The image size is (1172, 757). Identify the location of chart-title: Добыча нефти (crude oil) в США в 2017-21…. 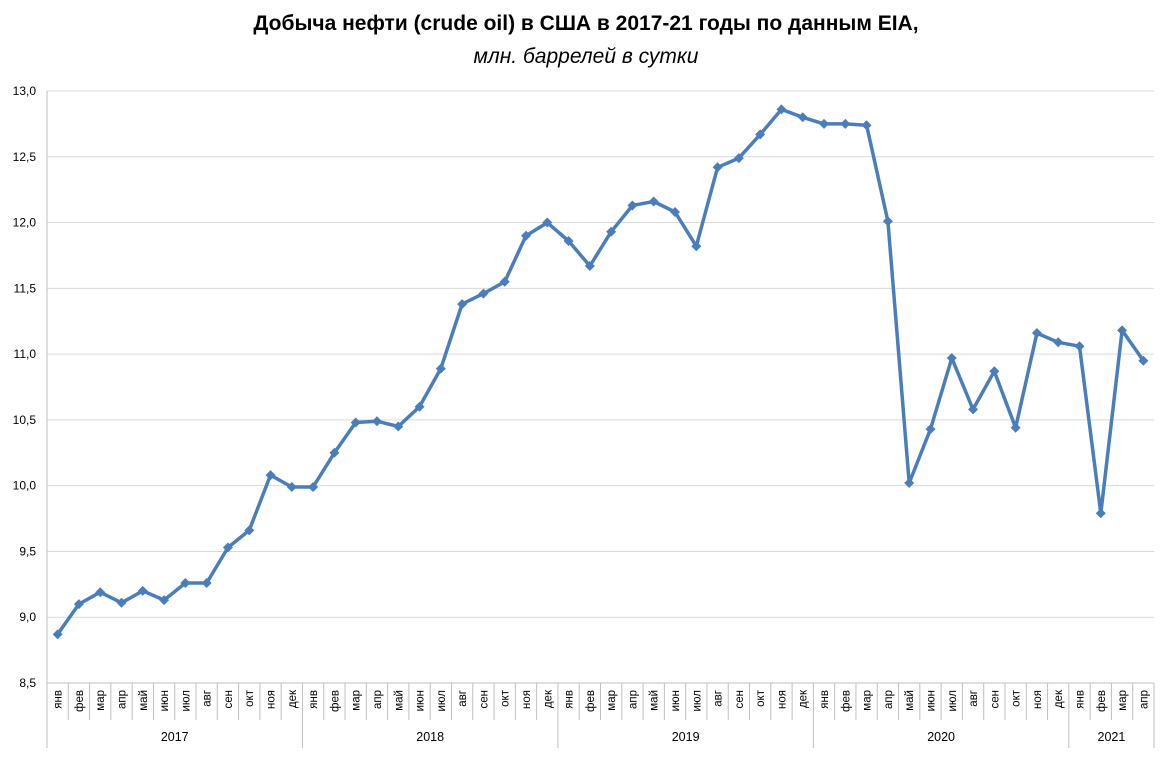
(586, 23).